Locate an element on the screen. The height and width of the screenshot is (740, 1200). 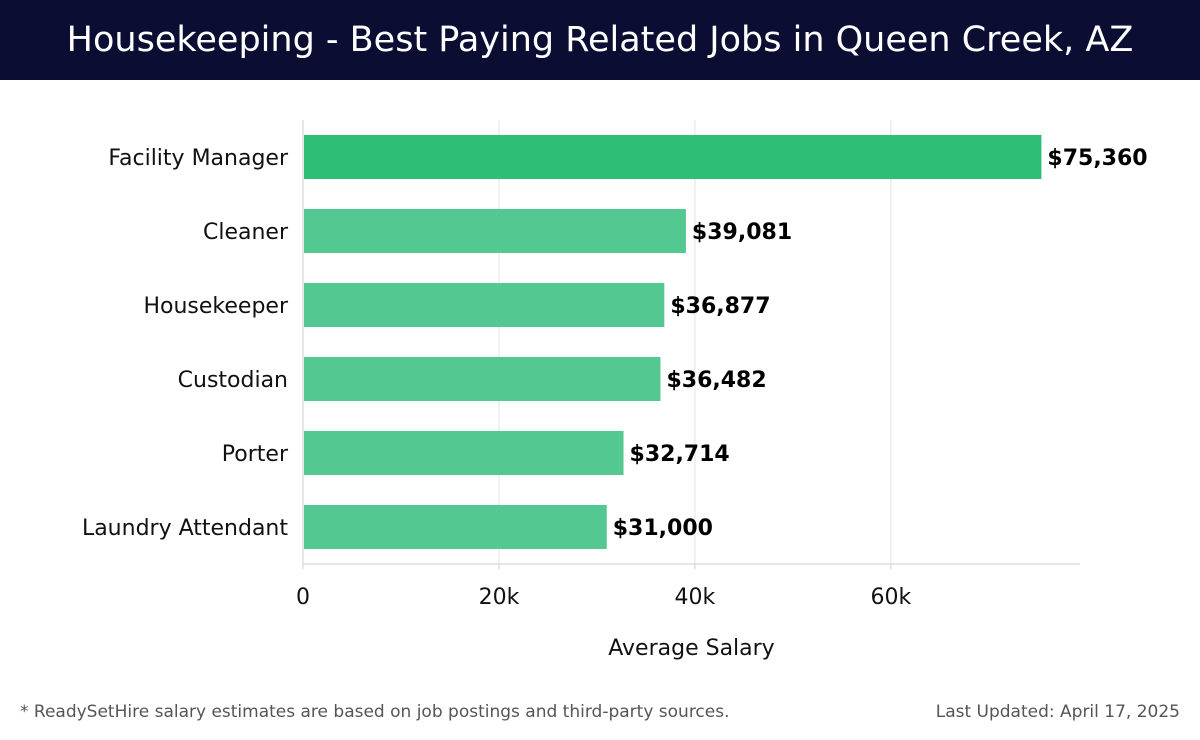
value-label: $39,081 is located at coordinates (742, 232).